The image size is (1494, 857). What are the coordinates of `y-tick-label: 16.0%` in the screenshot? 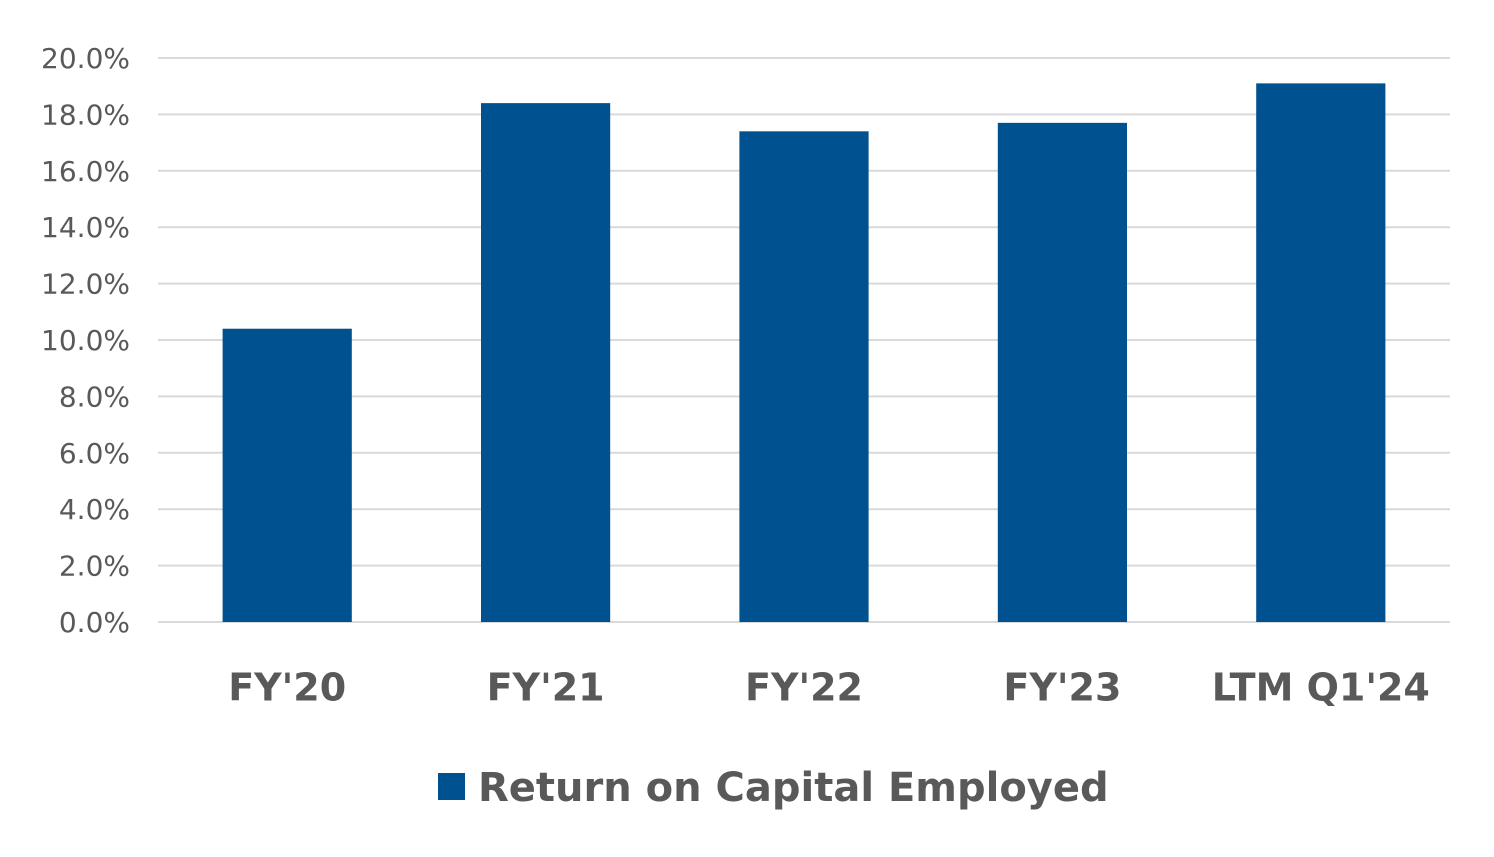 It's located at (85, 171).